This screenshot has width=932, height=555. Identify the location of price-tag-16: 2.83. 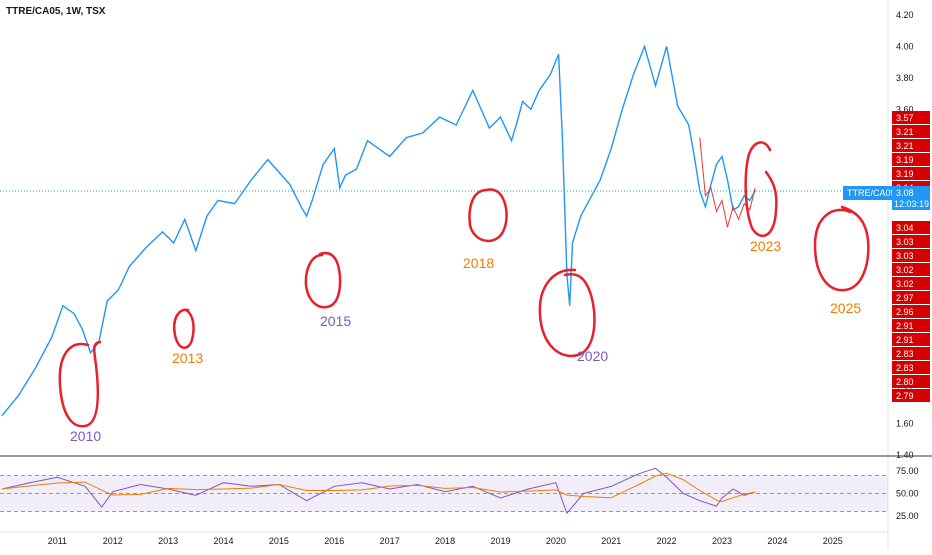
(905, 368).